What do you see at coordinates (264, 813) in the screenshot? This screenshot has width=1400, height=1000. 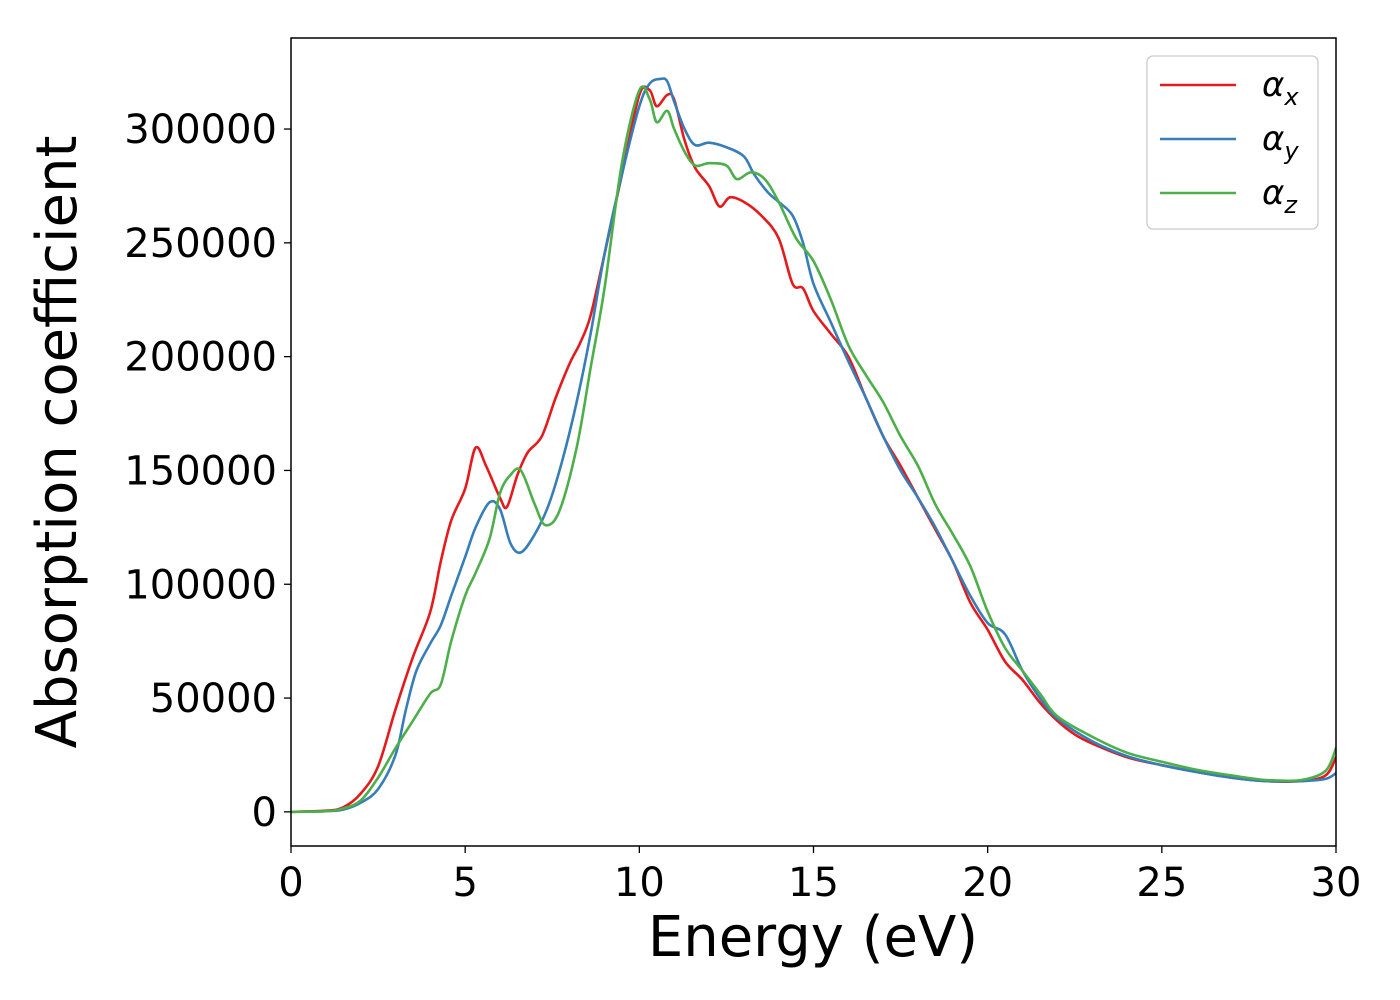 I see `y-tick-label: 0` at bounding box center [264, 813].